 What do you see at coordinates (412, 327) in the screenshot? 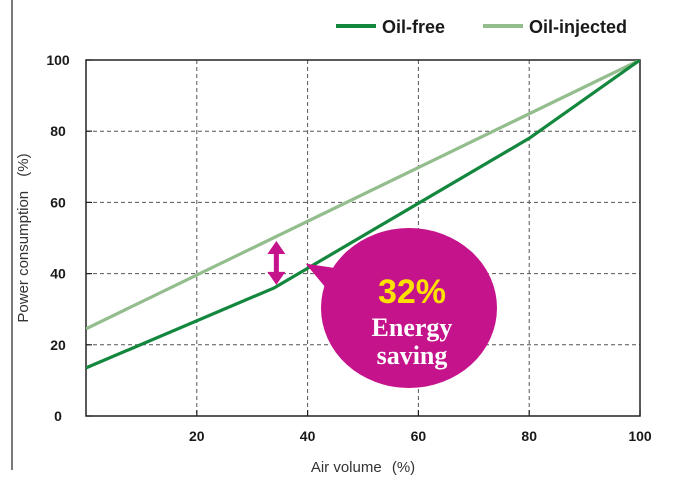
I see `callout-line-1: Energy` at bounding box center [412, 327].